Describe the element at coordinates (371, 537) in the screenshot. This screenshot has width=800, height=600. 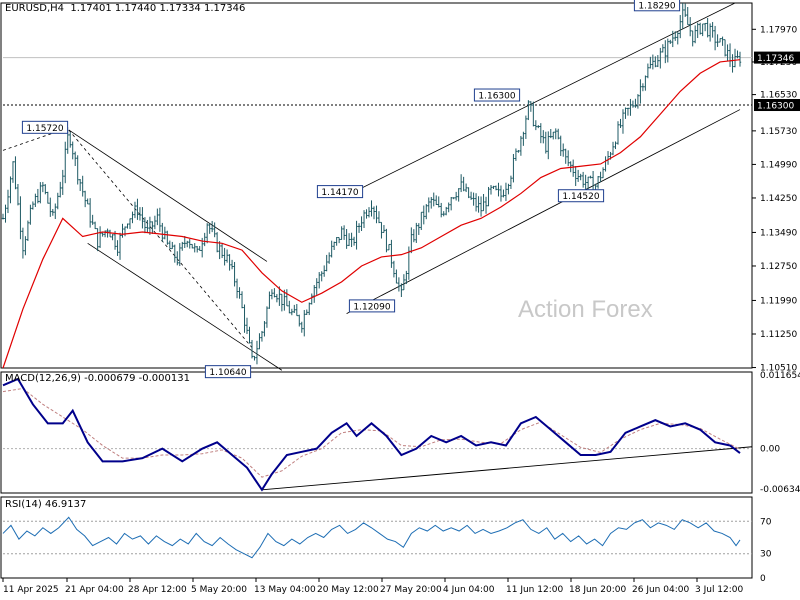
I see `rsi-line` at that location.